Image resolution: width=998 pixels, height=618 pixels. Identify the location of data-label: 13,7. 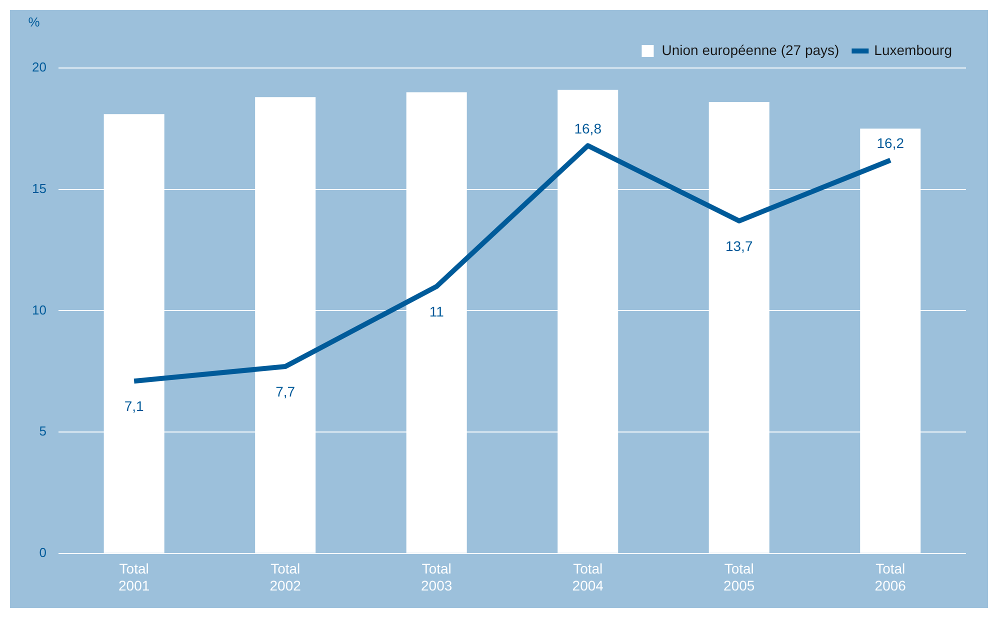
(739, 246).